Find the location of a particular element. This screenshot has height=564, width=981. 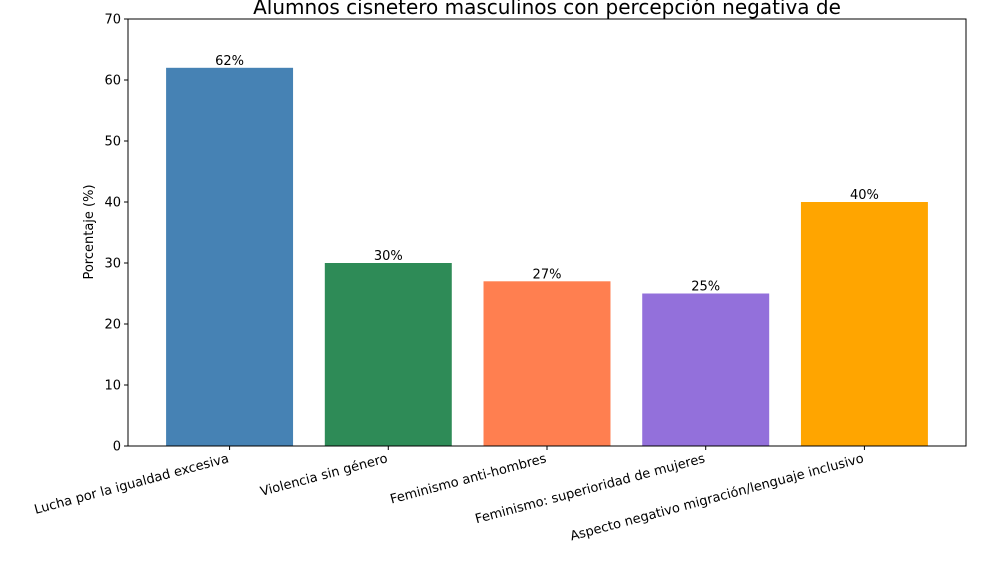

data-label: 25% is located at coordinates (705, 287).